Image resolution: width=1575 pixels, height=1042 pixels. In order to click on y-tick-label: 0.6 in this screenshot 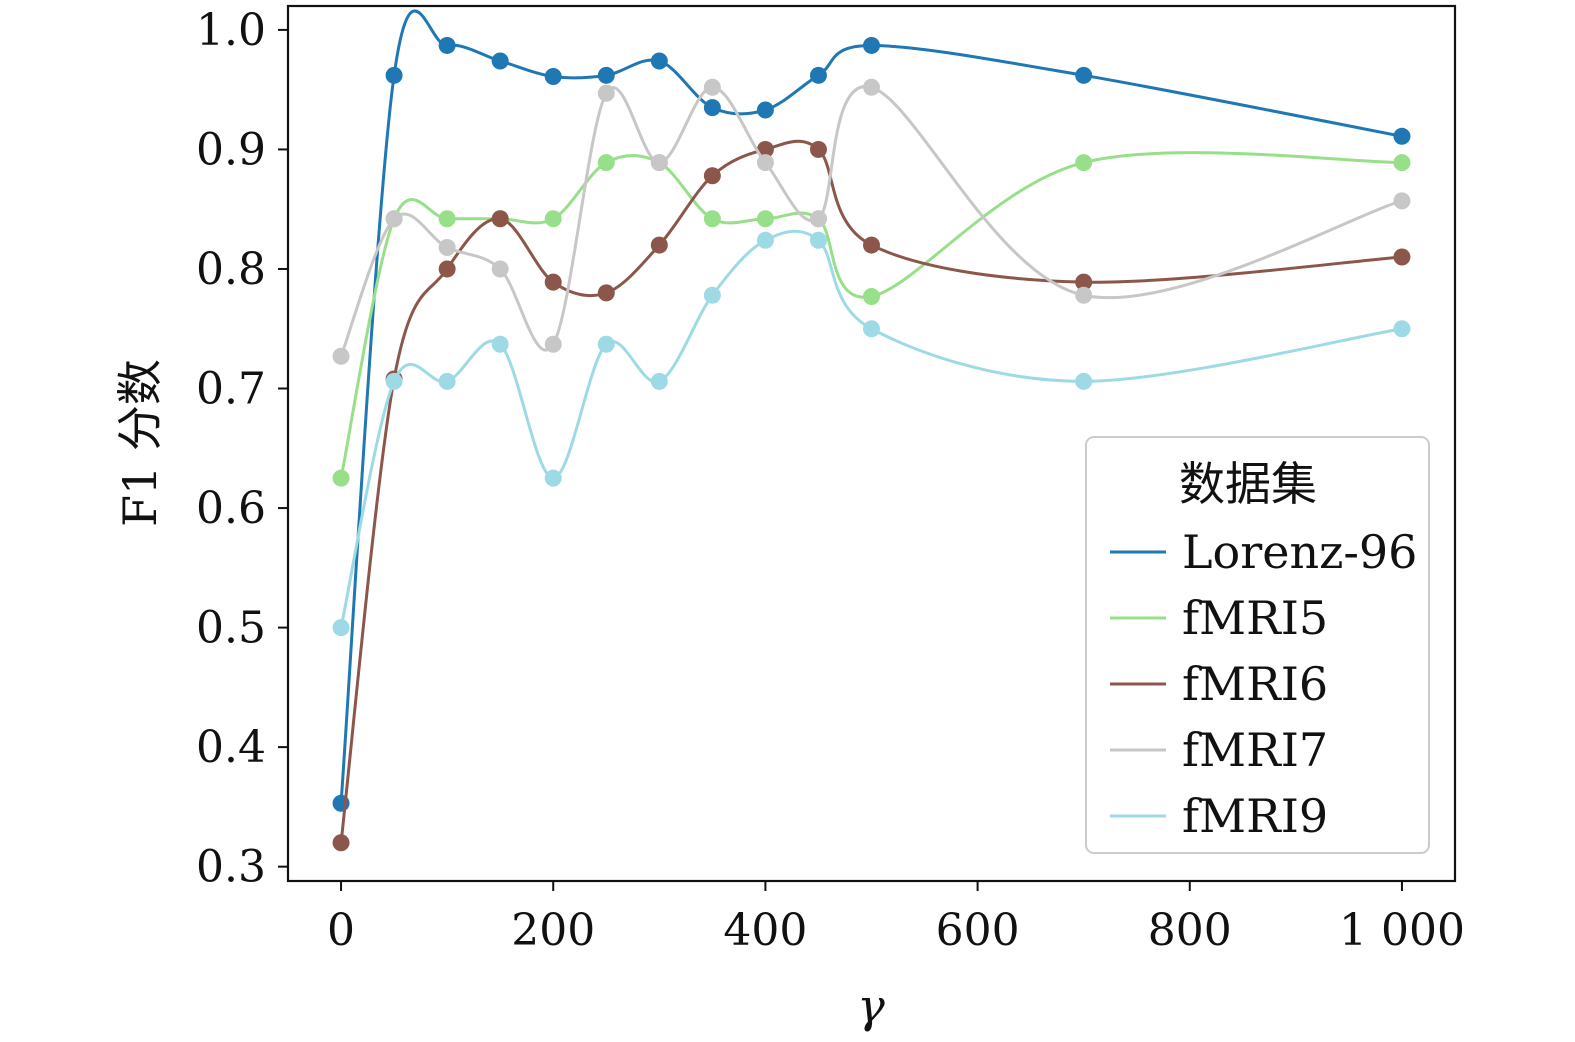, I will do `click(231, 508)`.